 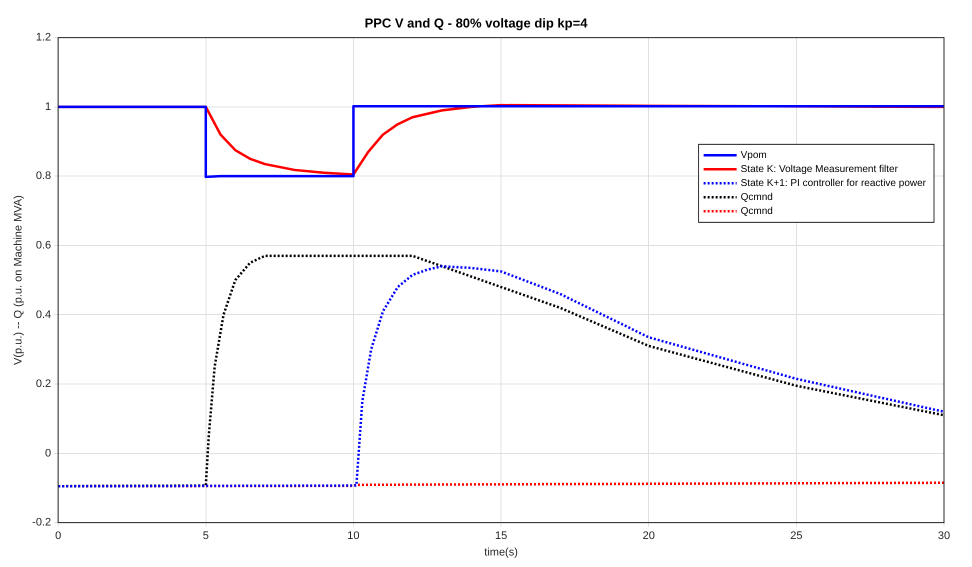 I want to click on x-tick-label: 15, so click(x=501, y=536).